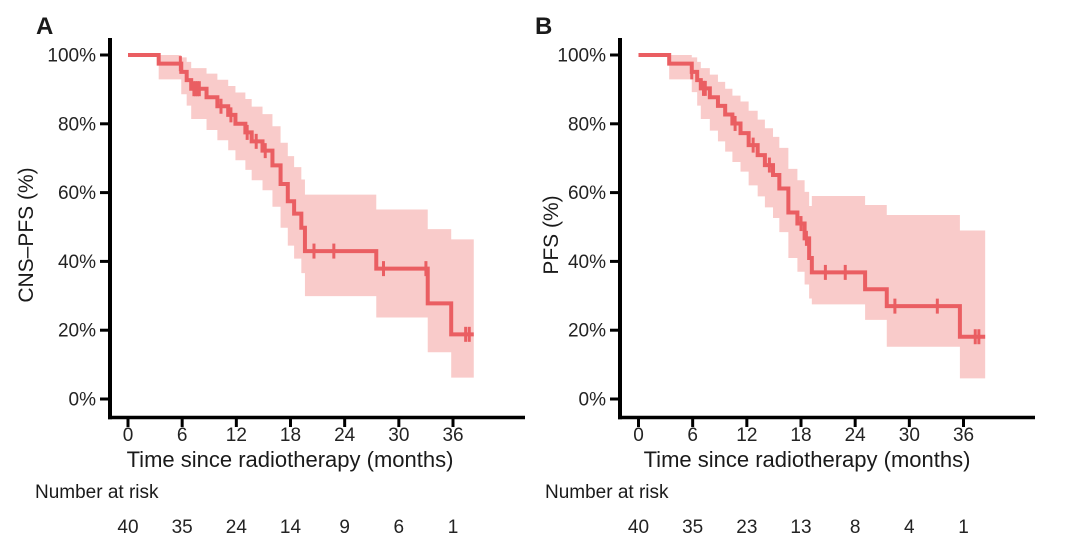 This screenshot has height=551, width=1080. I want to click on risk-count: 24, so click(237, 527).